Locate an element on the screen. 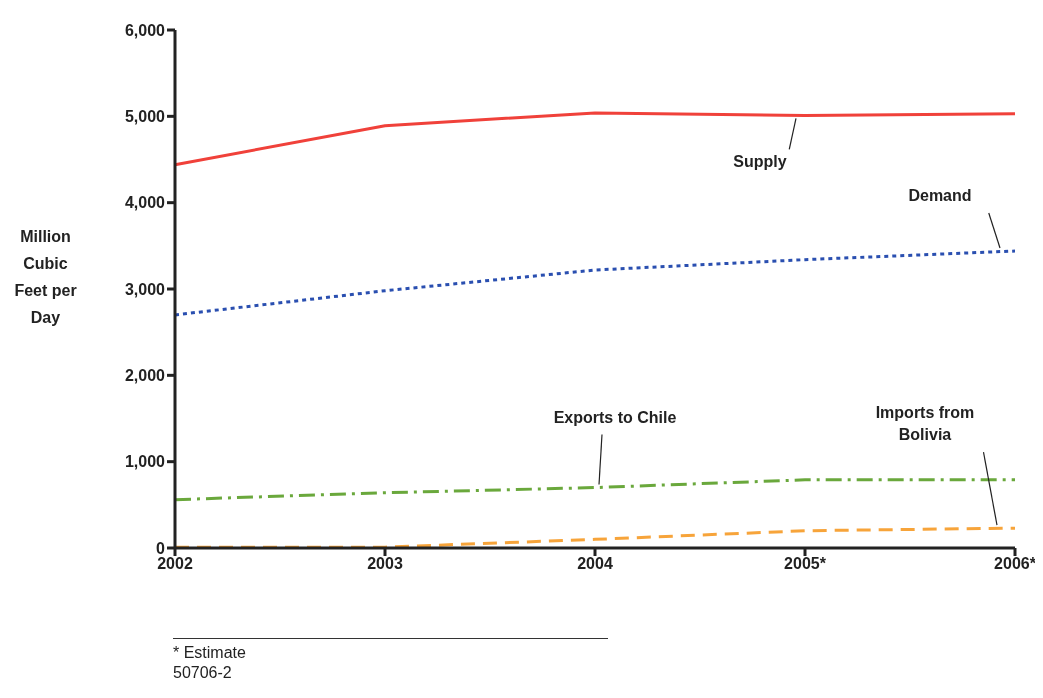  y-tick-label: 5,000 is located at coordinates (145, 117).